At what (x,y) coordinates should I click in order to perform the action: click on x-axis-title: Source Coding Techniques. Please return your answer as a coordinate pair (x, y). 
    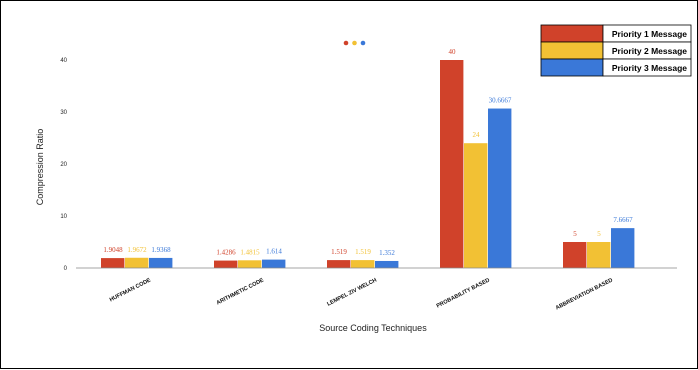
    Looking at the image, I should click on (373, 328).